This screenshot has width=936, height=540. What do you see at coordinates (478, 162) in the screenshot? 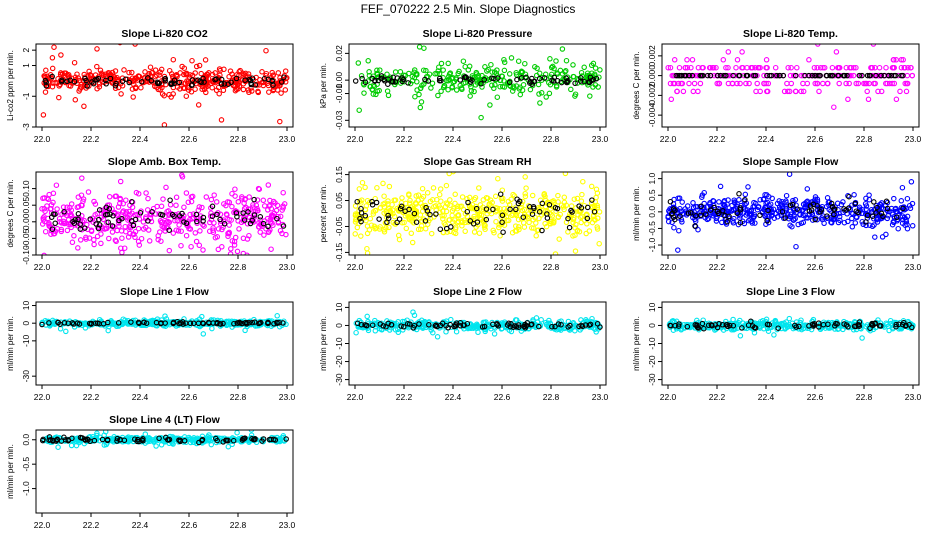
I see `panel-title: Slope Gas Stream RH` at bounding box center [478, 162].